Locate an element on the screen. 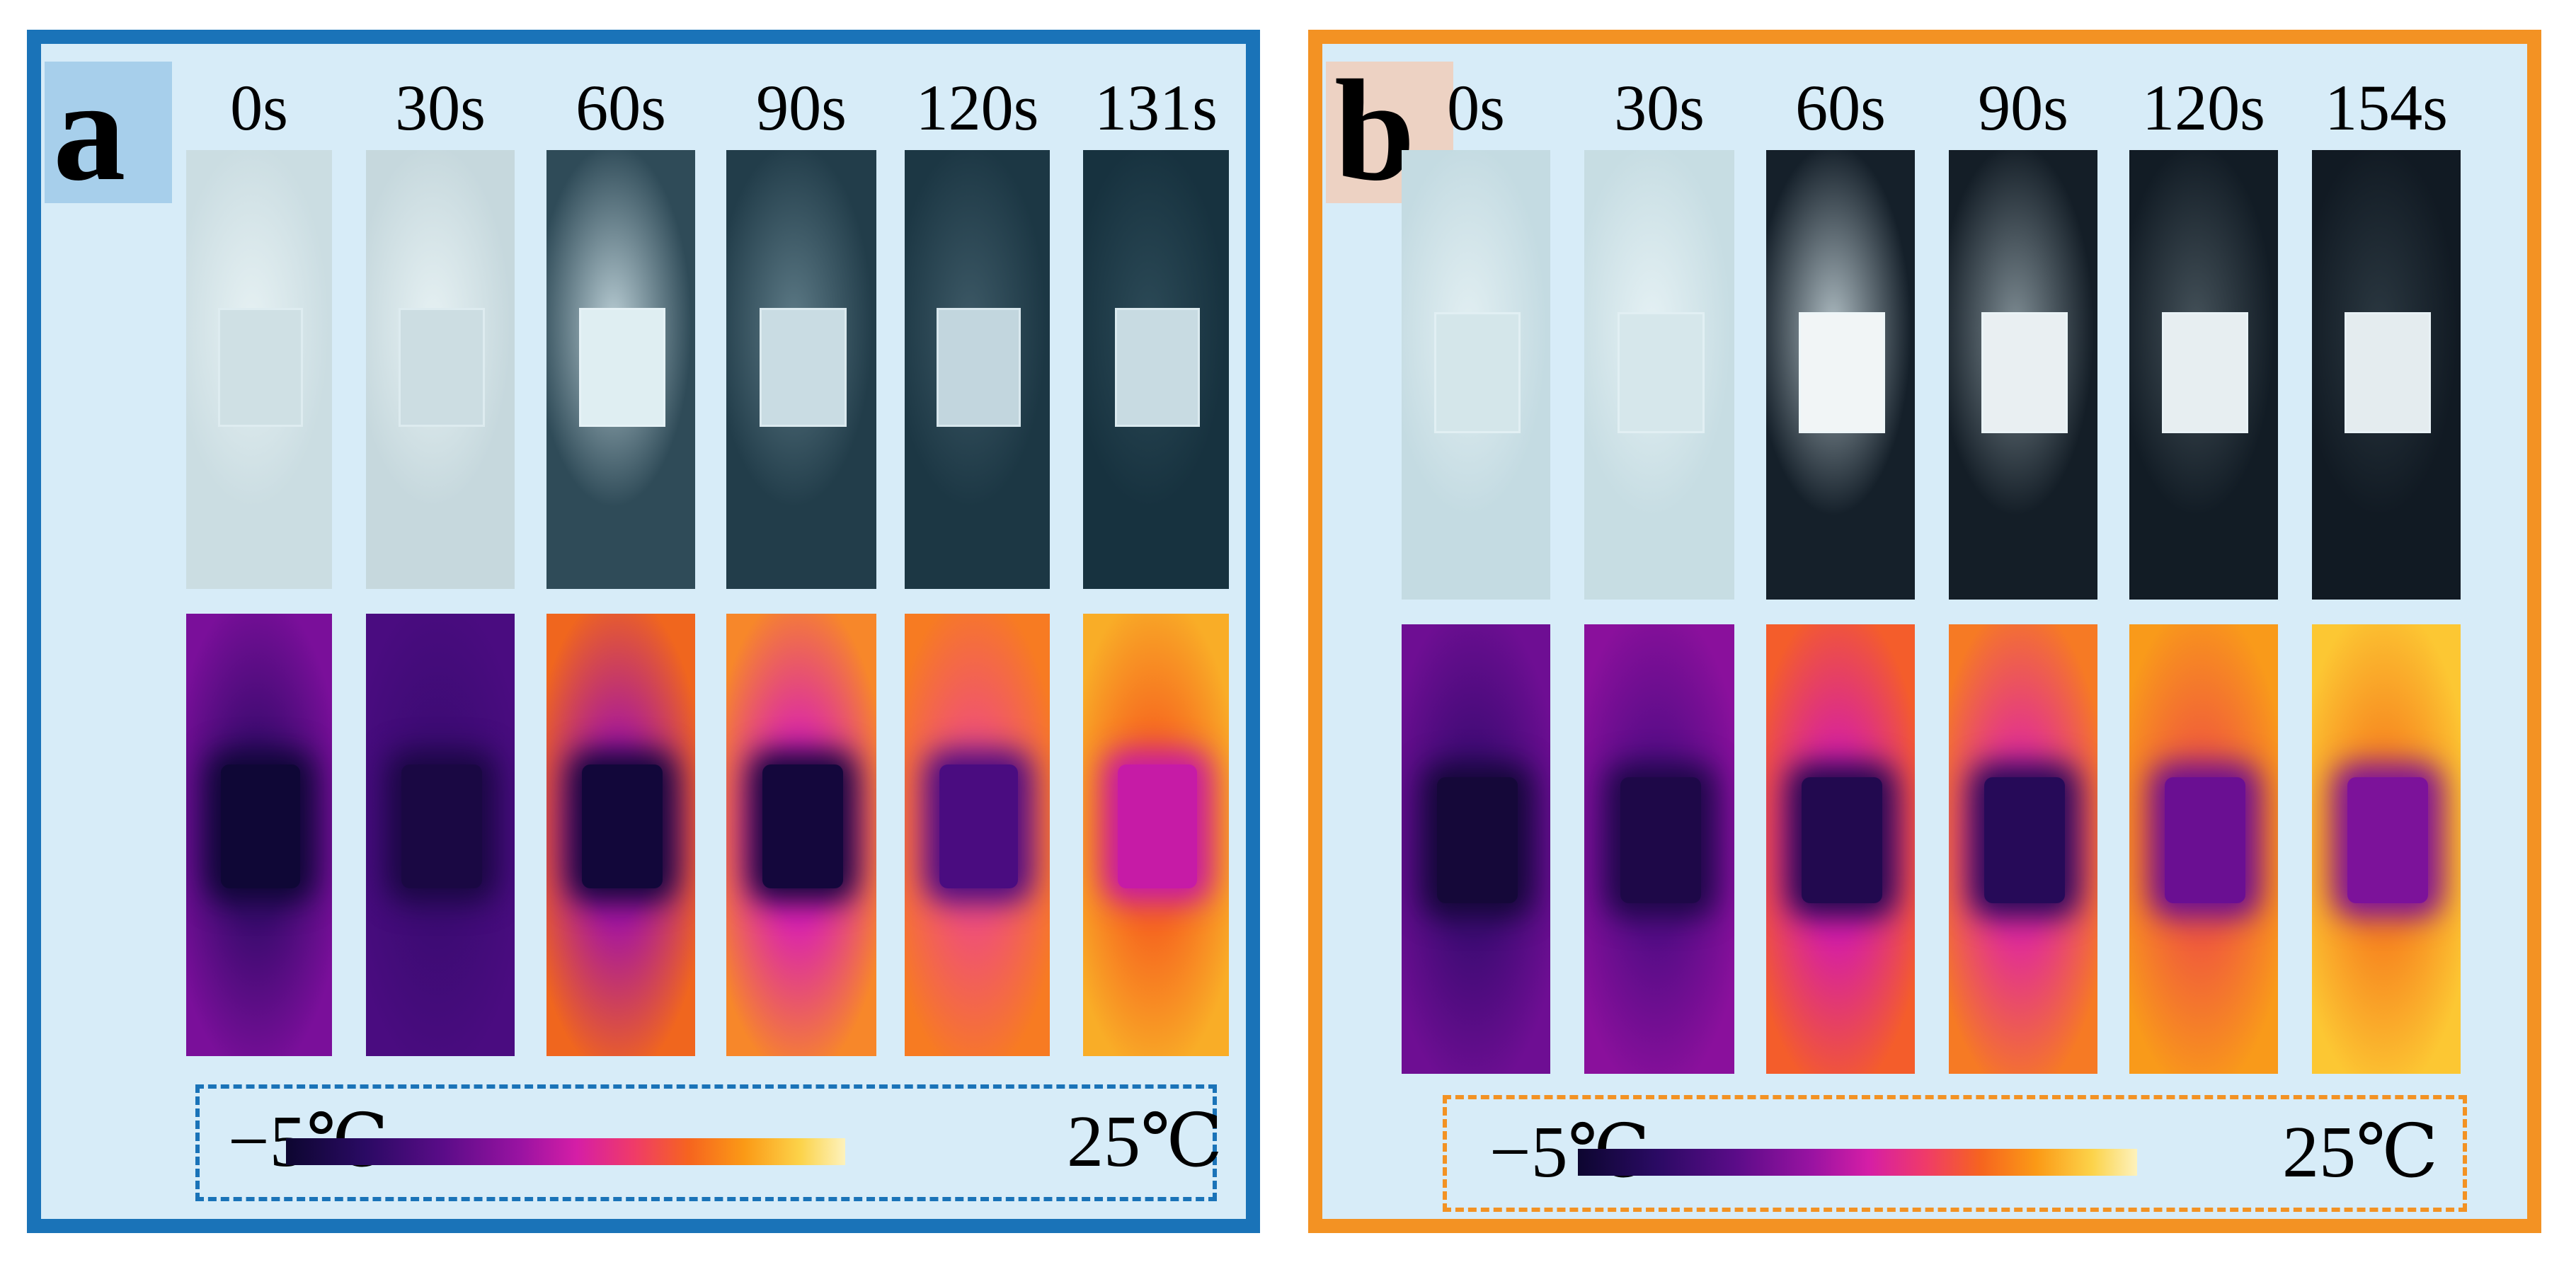  time-label: 154s is located at coordinates (2386, 107).